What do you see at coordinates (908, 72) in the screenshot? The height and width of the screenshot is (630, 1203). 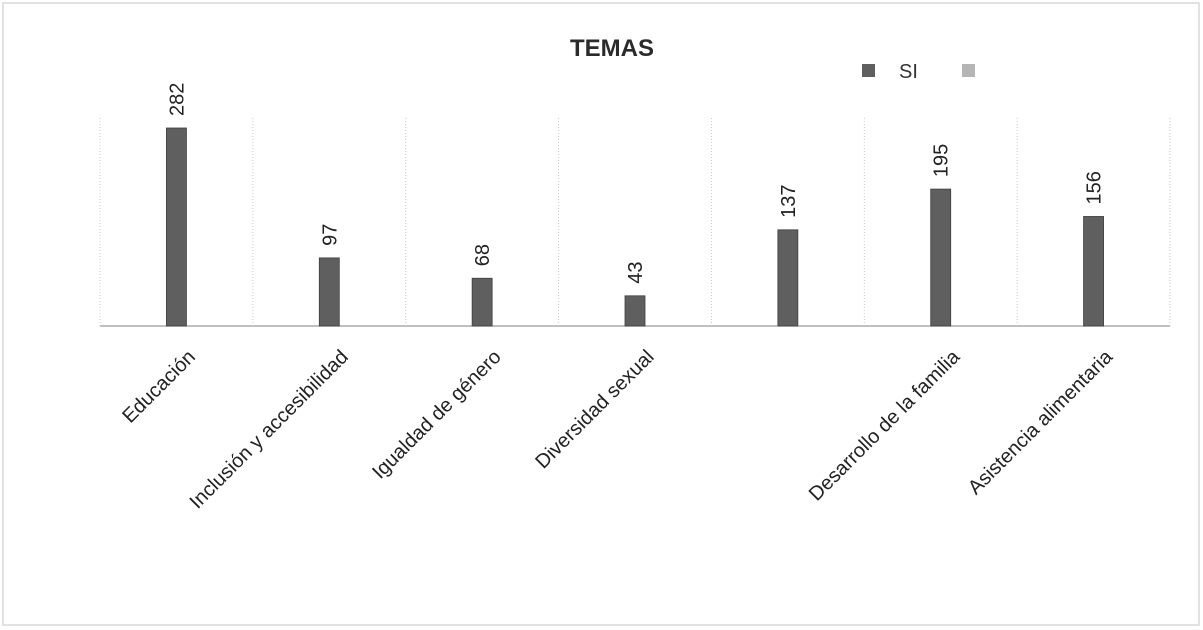 I see `legend-label: SI` at bounding box center [908, 72].